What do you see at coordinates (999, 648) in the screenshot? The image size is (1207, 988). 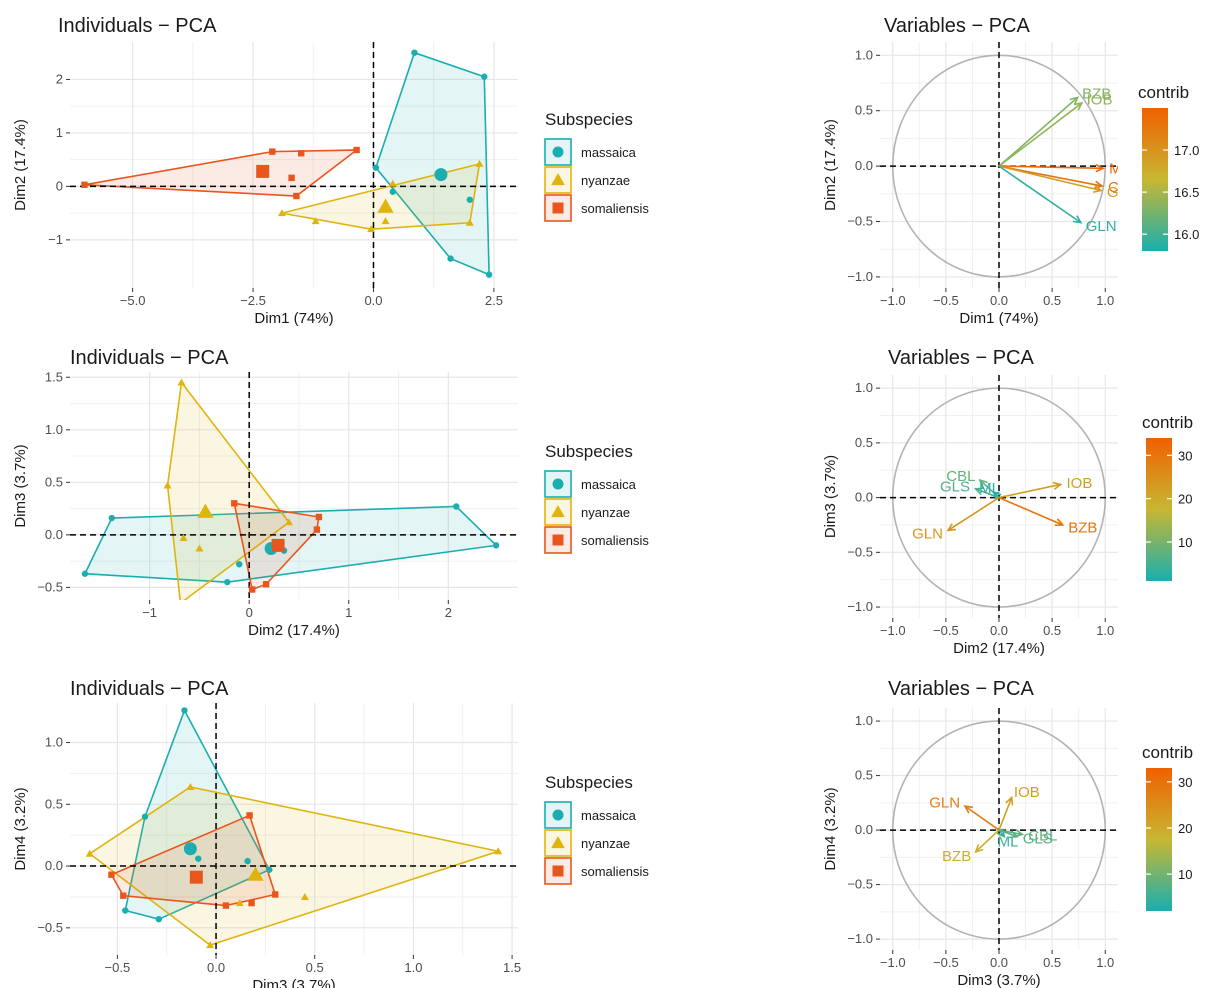 I see `x-axis-label: Dim2 (17.4%)` at bounding box center [999, 648].